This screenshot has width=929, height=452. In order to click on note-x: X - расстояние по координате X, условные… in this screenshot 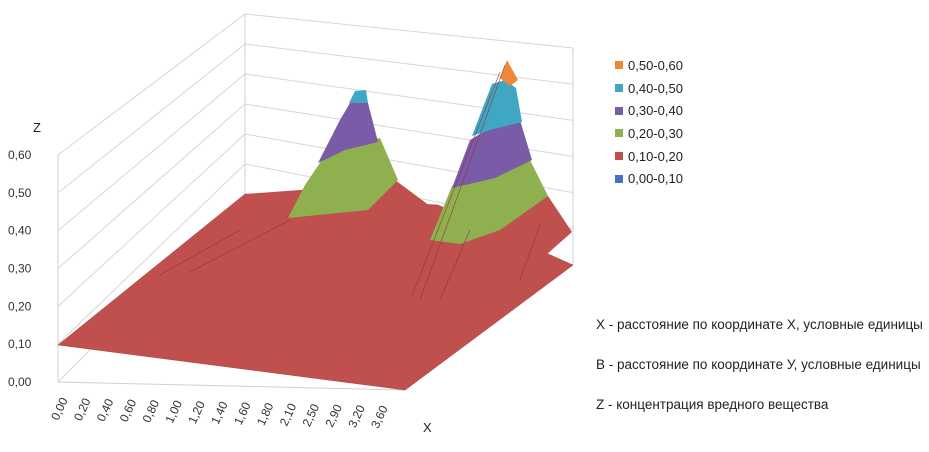, I will do `click(759, 324)`.